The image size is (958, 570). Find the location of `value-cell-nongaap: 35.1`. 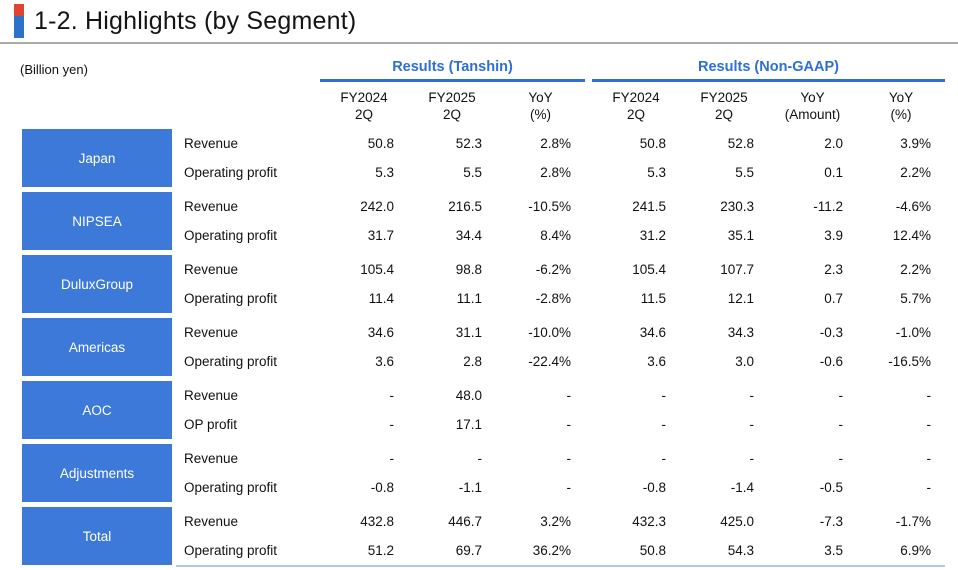

value-cell-nongaap: 35.1 is located at coordinates (740, 235).